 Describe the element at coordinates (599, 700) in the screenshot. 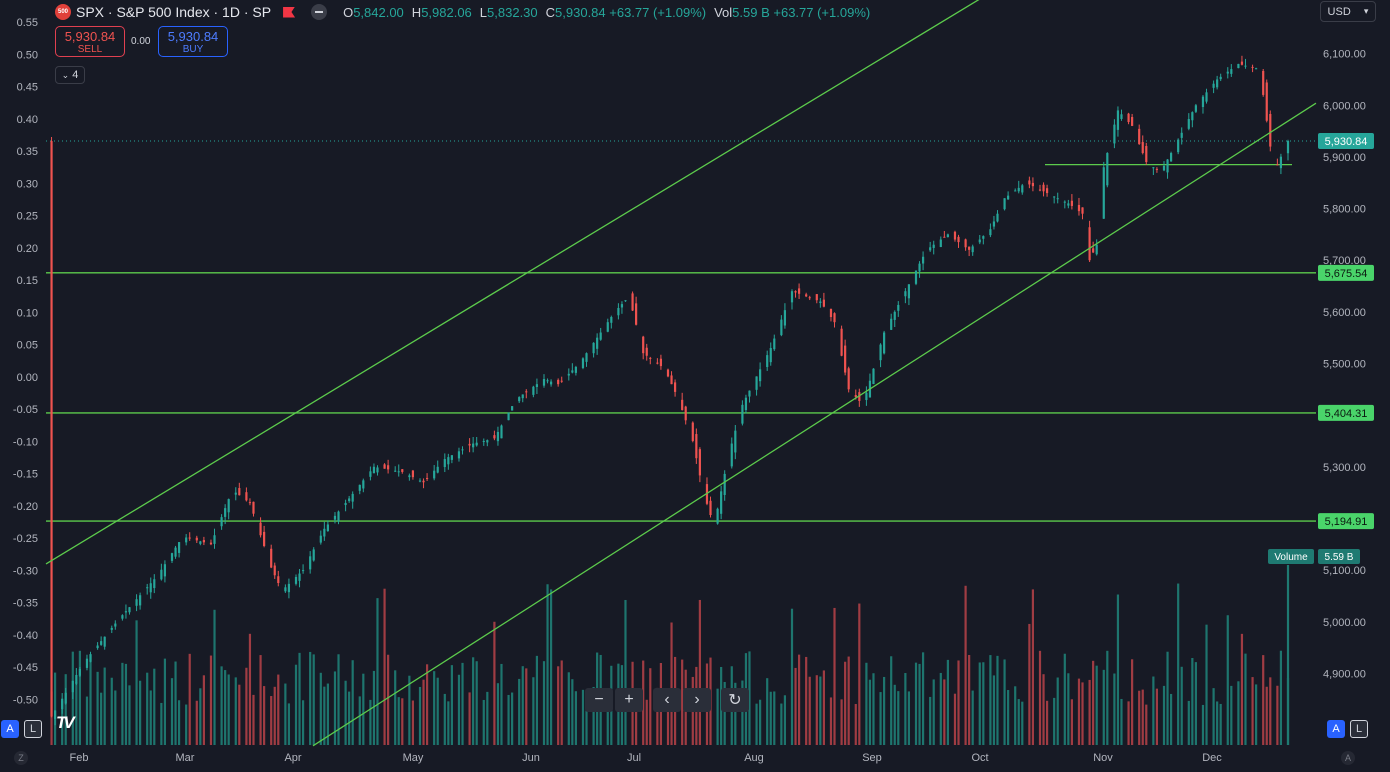

I see `zoom-out-button: −` at that location.